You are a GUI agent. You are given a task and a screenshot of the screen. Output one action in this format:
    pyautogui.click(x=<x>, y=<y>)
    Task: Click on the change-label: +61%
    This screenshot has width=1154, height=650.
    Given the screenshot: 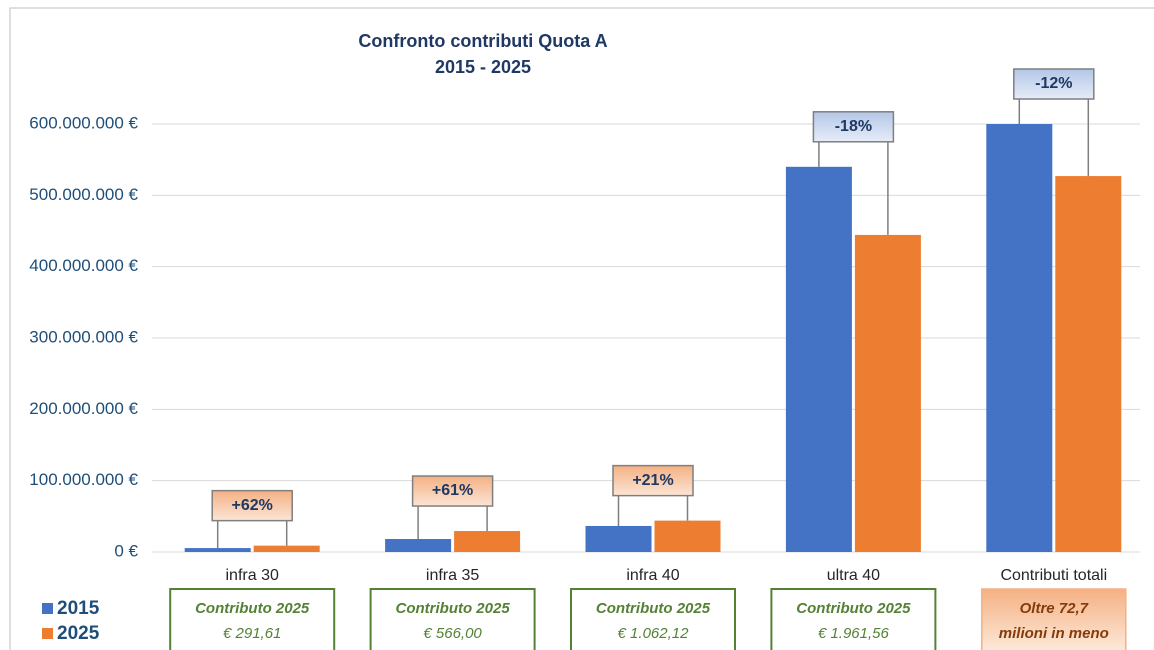 What is the action you would take?
    pyautogui.click(x=452, y=490)
    